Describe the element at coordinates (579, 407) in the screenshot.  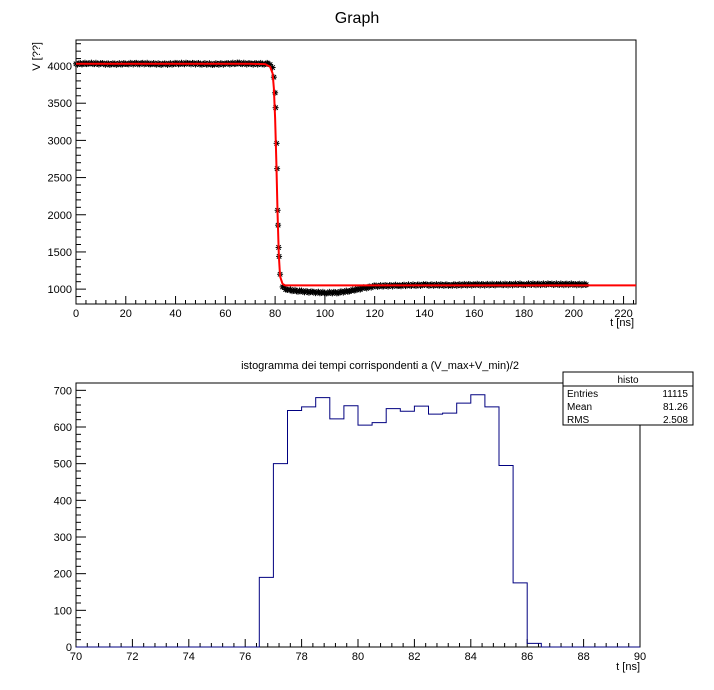
I see `stats-mean-label: Mean` at that location.